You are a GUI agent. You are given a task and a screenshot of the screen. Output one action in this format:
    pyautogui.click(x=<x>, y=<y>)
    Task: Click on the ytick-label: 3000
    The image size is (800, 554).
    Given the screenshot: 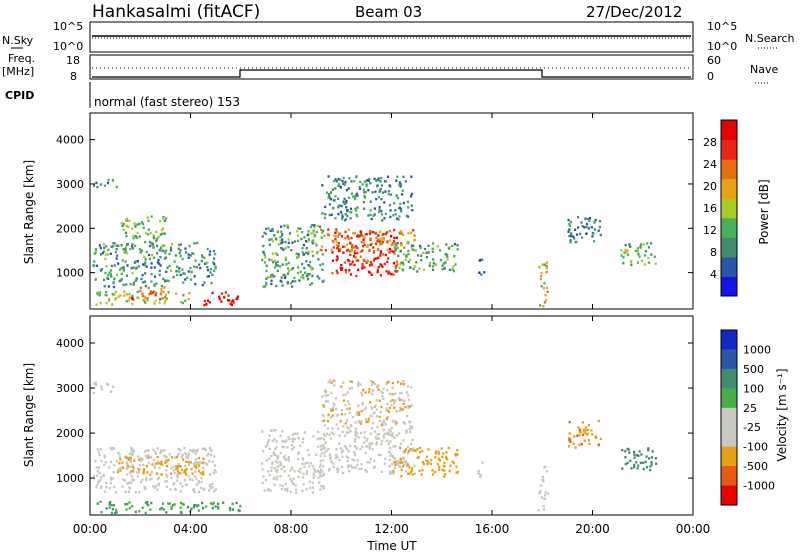 What is the action you would take?
    pyautogui.click(x=70, y=388)
    